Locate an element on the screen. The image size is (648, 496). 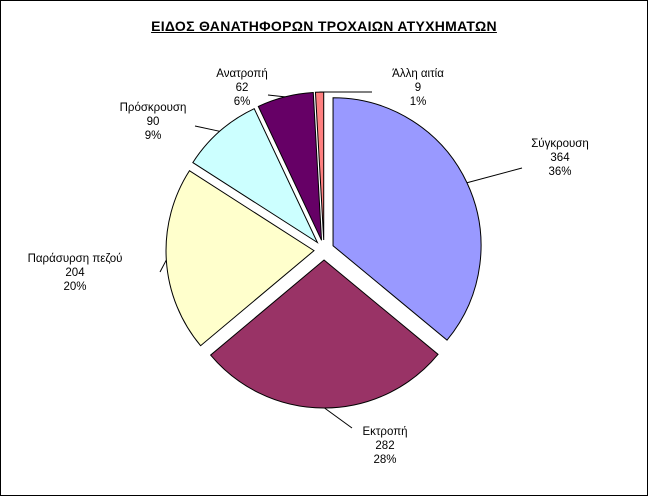
chart-title: ΕΙΔΟΣ ΘΑΝΑΤΗΦΟΡΩΝ ΤΡΟΧΑΙΩΝ ΑΤΥΧΗΜΑΤΩΝ is located at coordinates (324, 26).